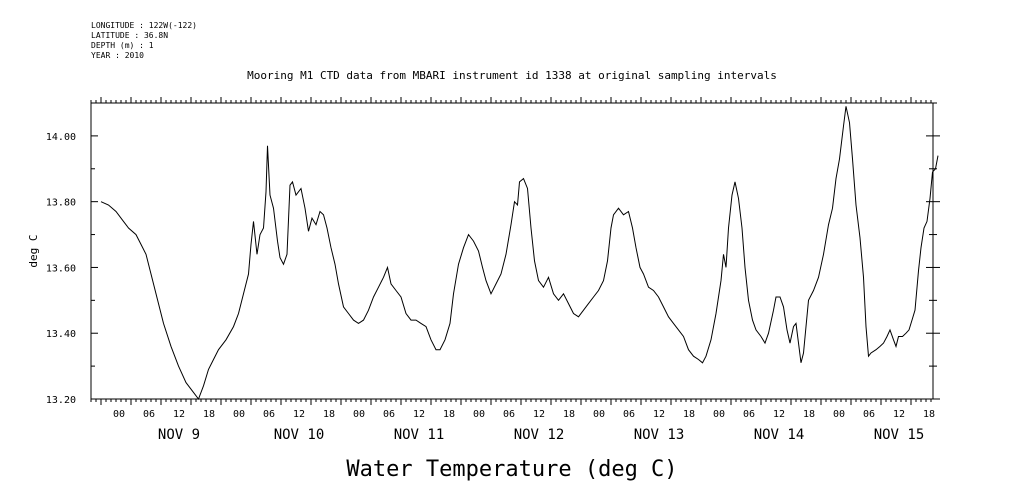 The image size is (1009, 504). What do you see at coordinates (61, 137) in the screenshot?
I see `y-tick-label: 14.00` at bounding box center [61, 137].